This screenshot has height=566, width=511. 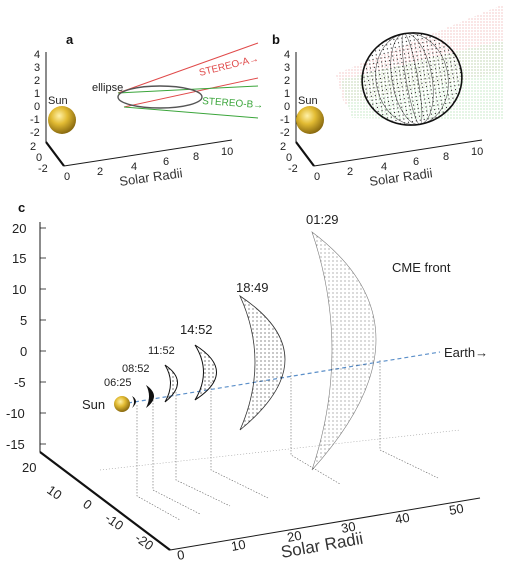 What do you see at coordinates (322, 219) in the screenshot?
I see `time-label: 01:29` at bounding box center [322, 219].